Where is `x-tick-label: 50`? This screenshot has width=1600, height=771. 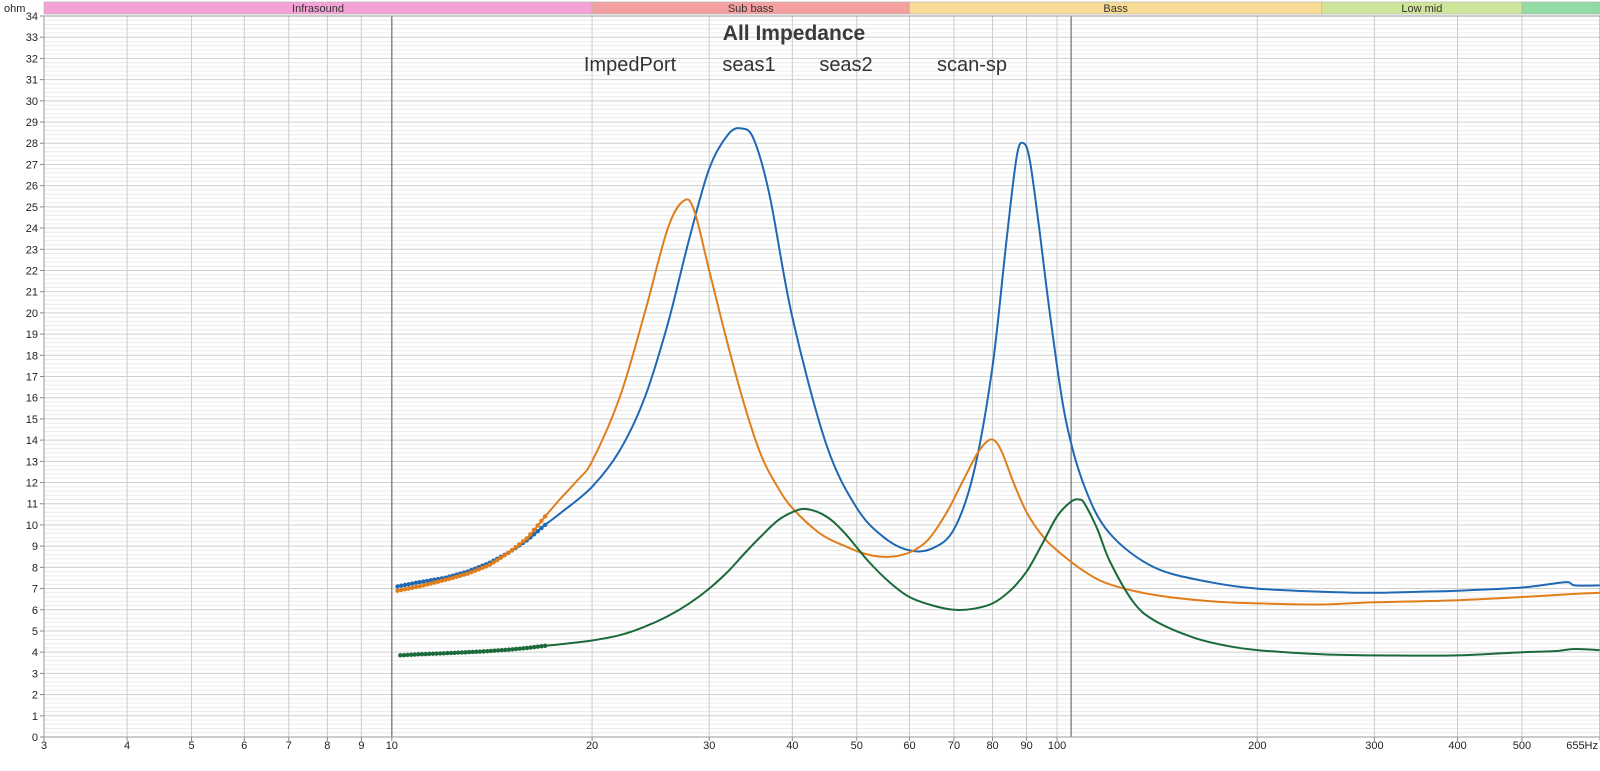 x-tick-label: 50 is located at coordinates (857, 746).